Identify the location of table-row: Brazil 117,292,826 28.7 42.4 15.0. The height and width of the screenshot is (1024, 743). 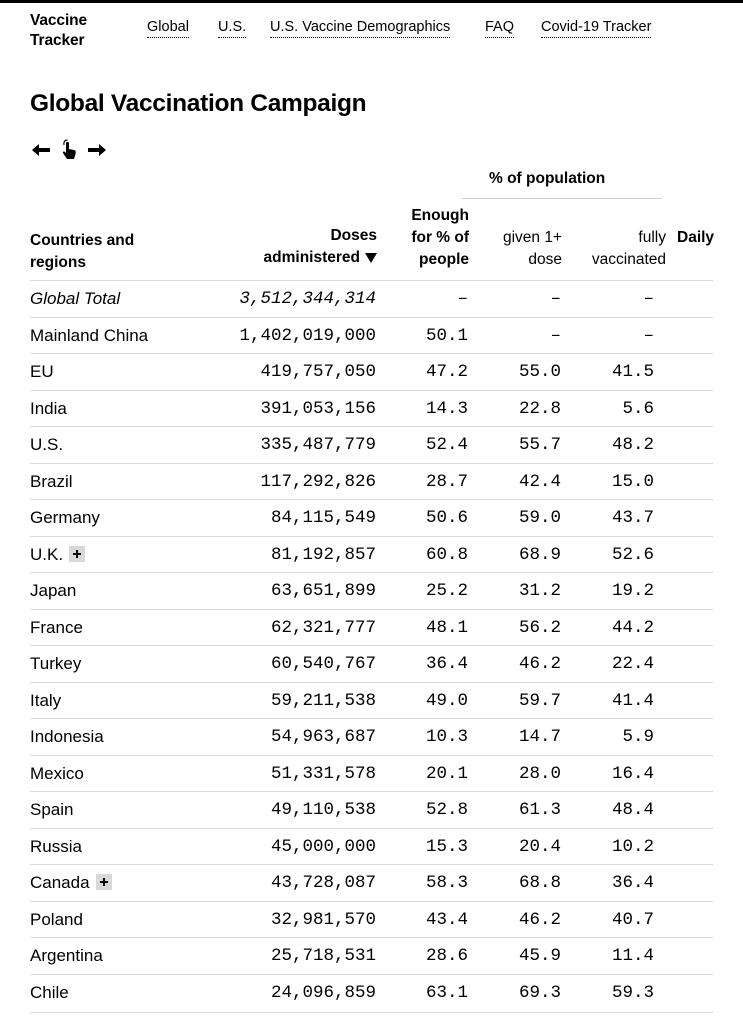
(371, 481).